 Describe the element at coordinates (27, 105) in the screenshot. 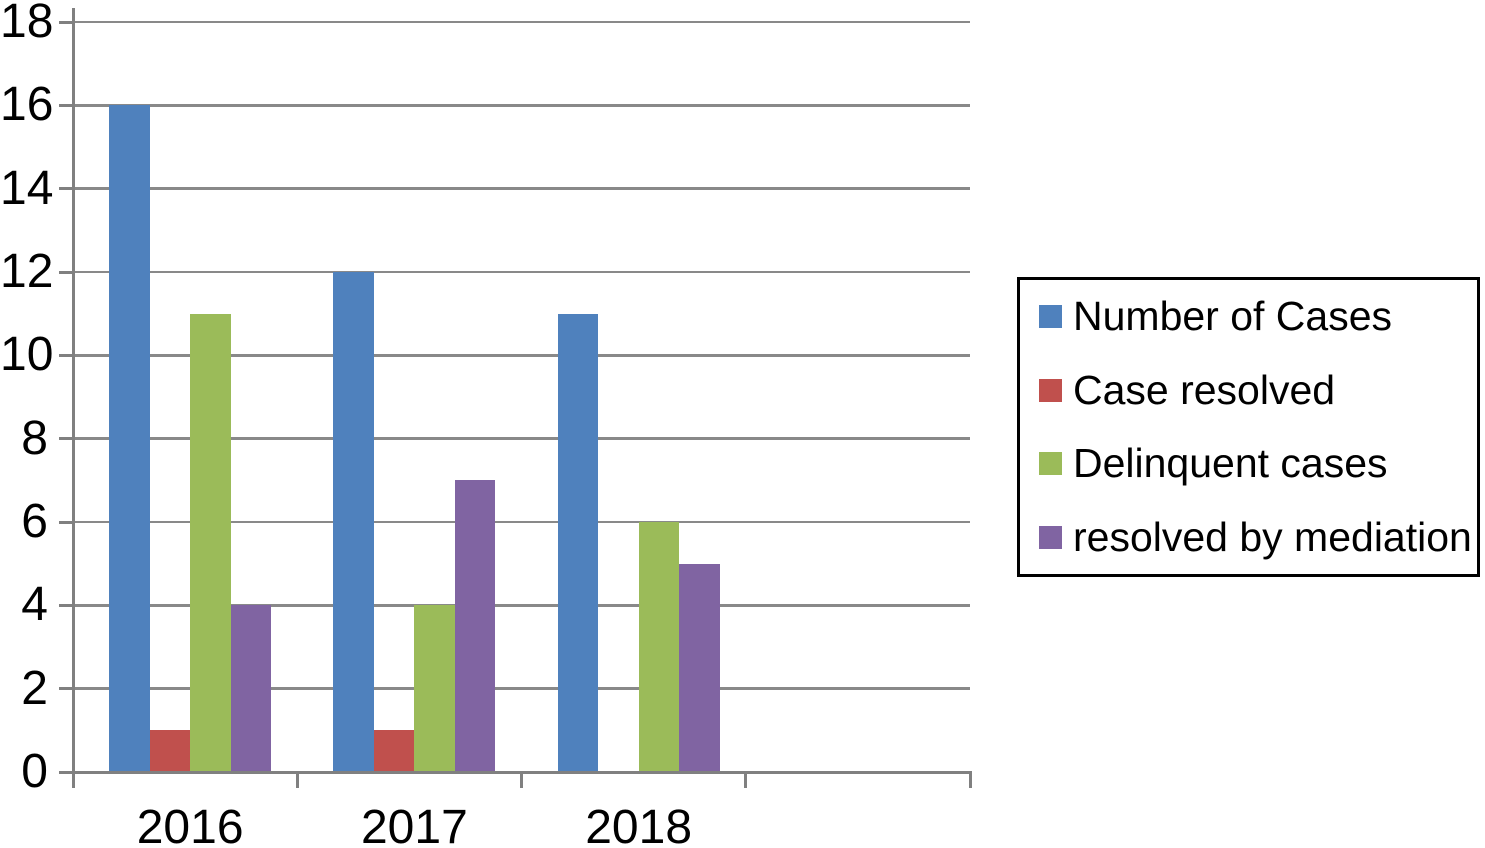

I see `y-axis-label: 16` at that location.